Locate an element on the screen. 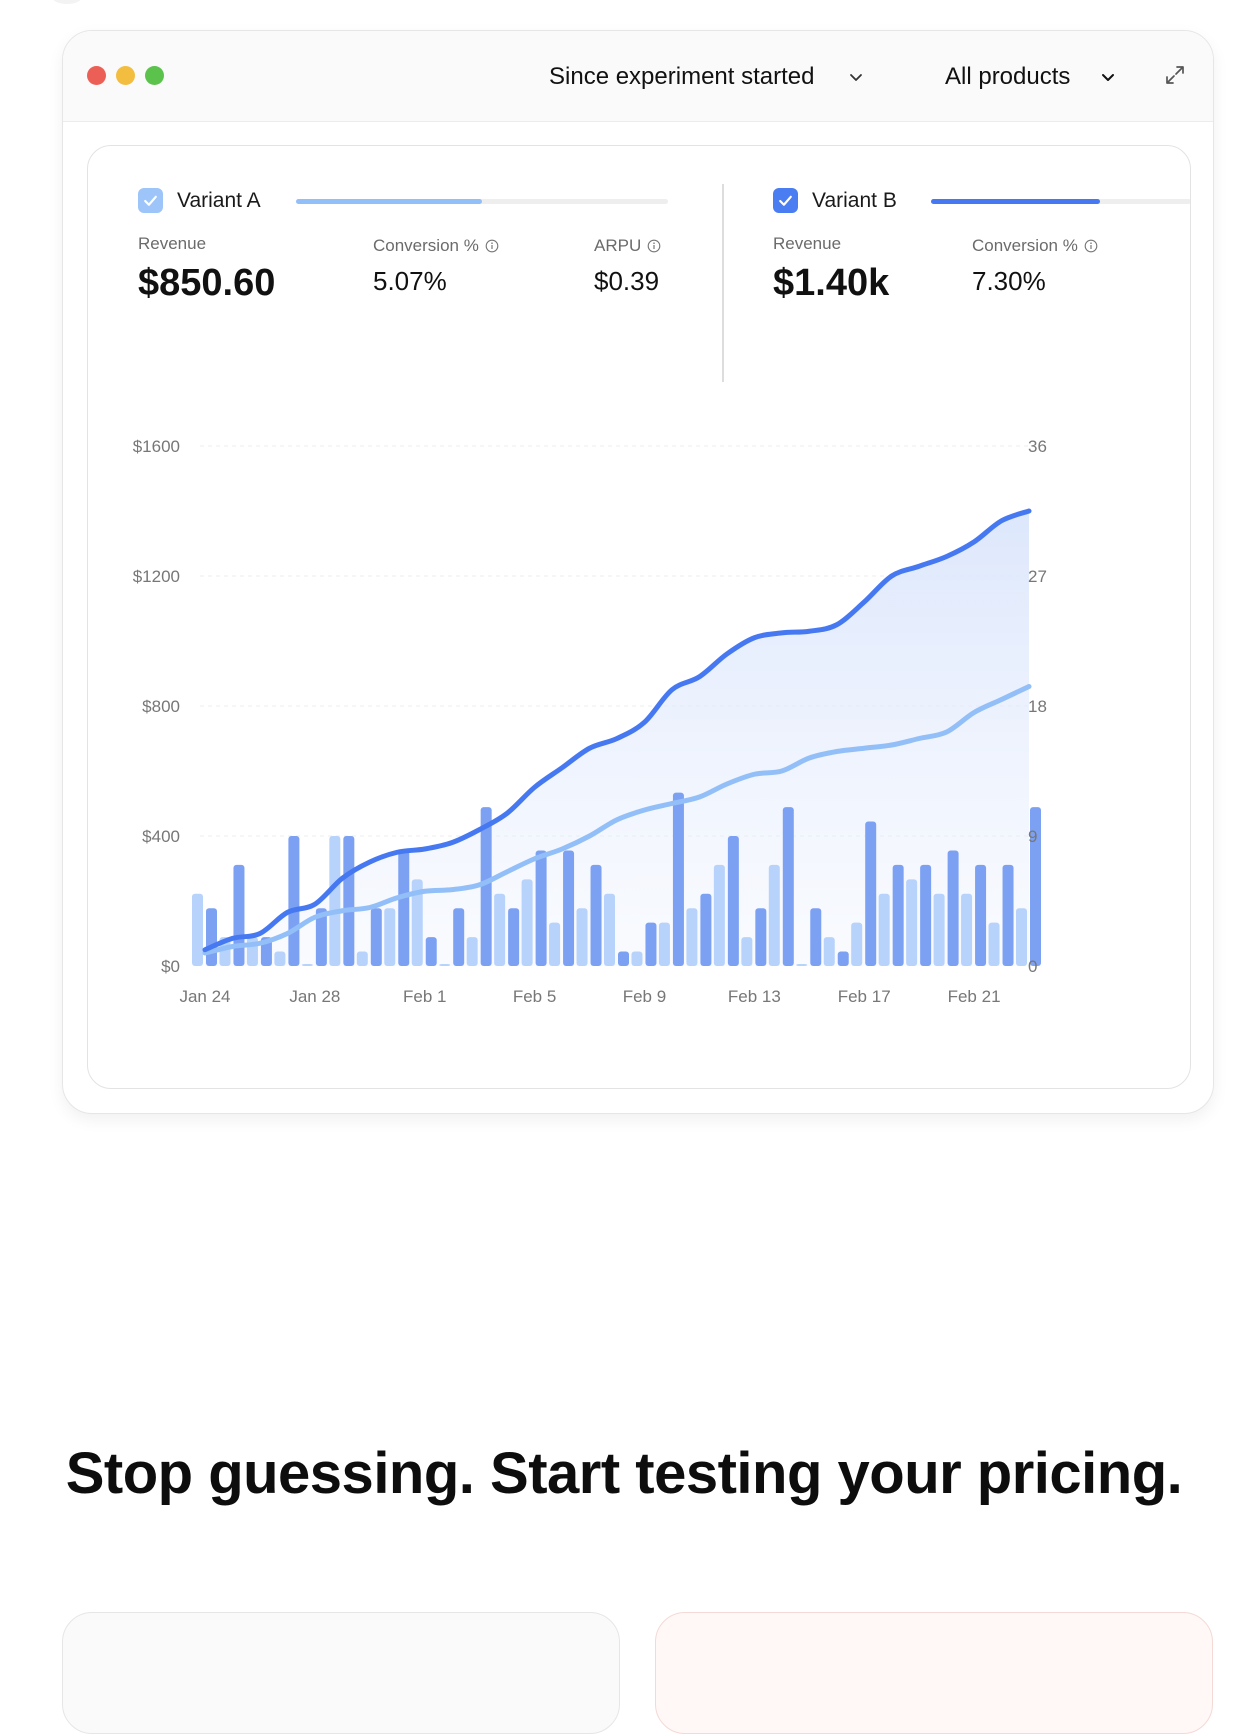 This screenshot has width=1248, height=1734. window-titlebar: Since experiment started All products is located at coordinates (638, 76).